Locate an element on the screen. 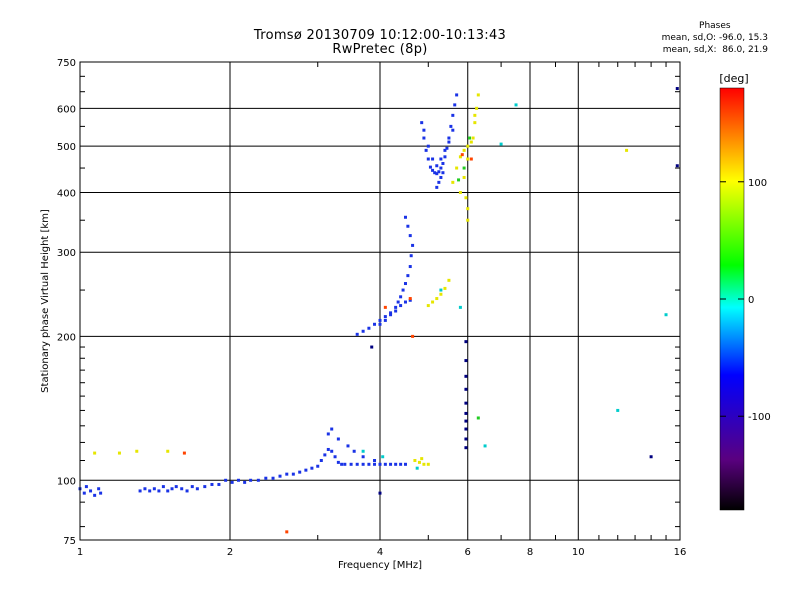  y-tick-label: 750 is located at coordinates (66, 63).